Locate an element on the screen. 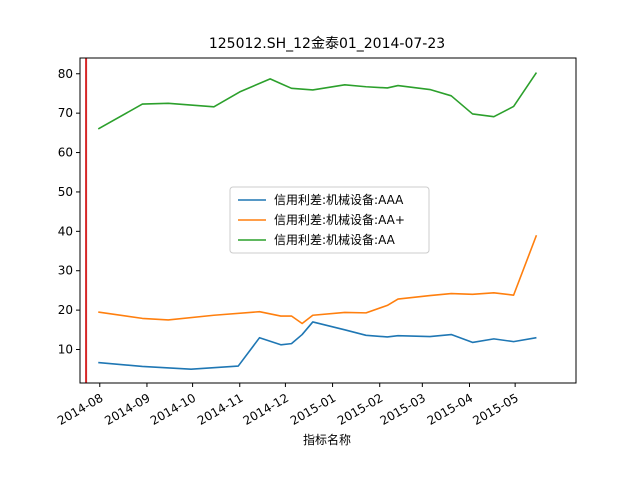  x-tick-label: 2014-09 is located at coordinates (127, 409).